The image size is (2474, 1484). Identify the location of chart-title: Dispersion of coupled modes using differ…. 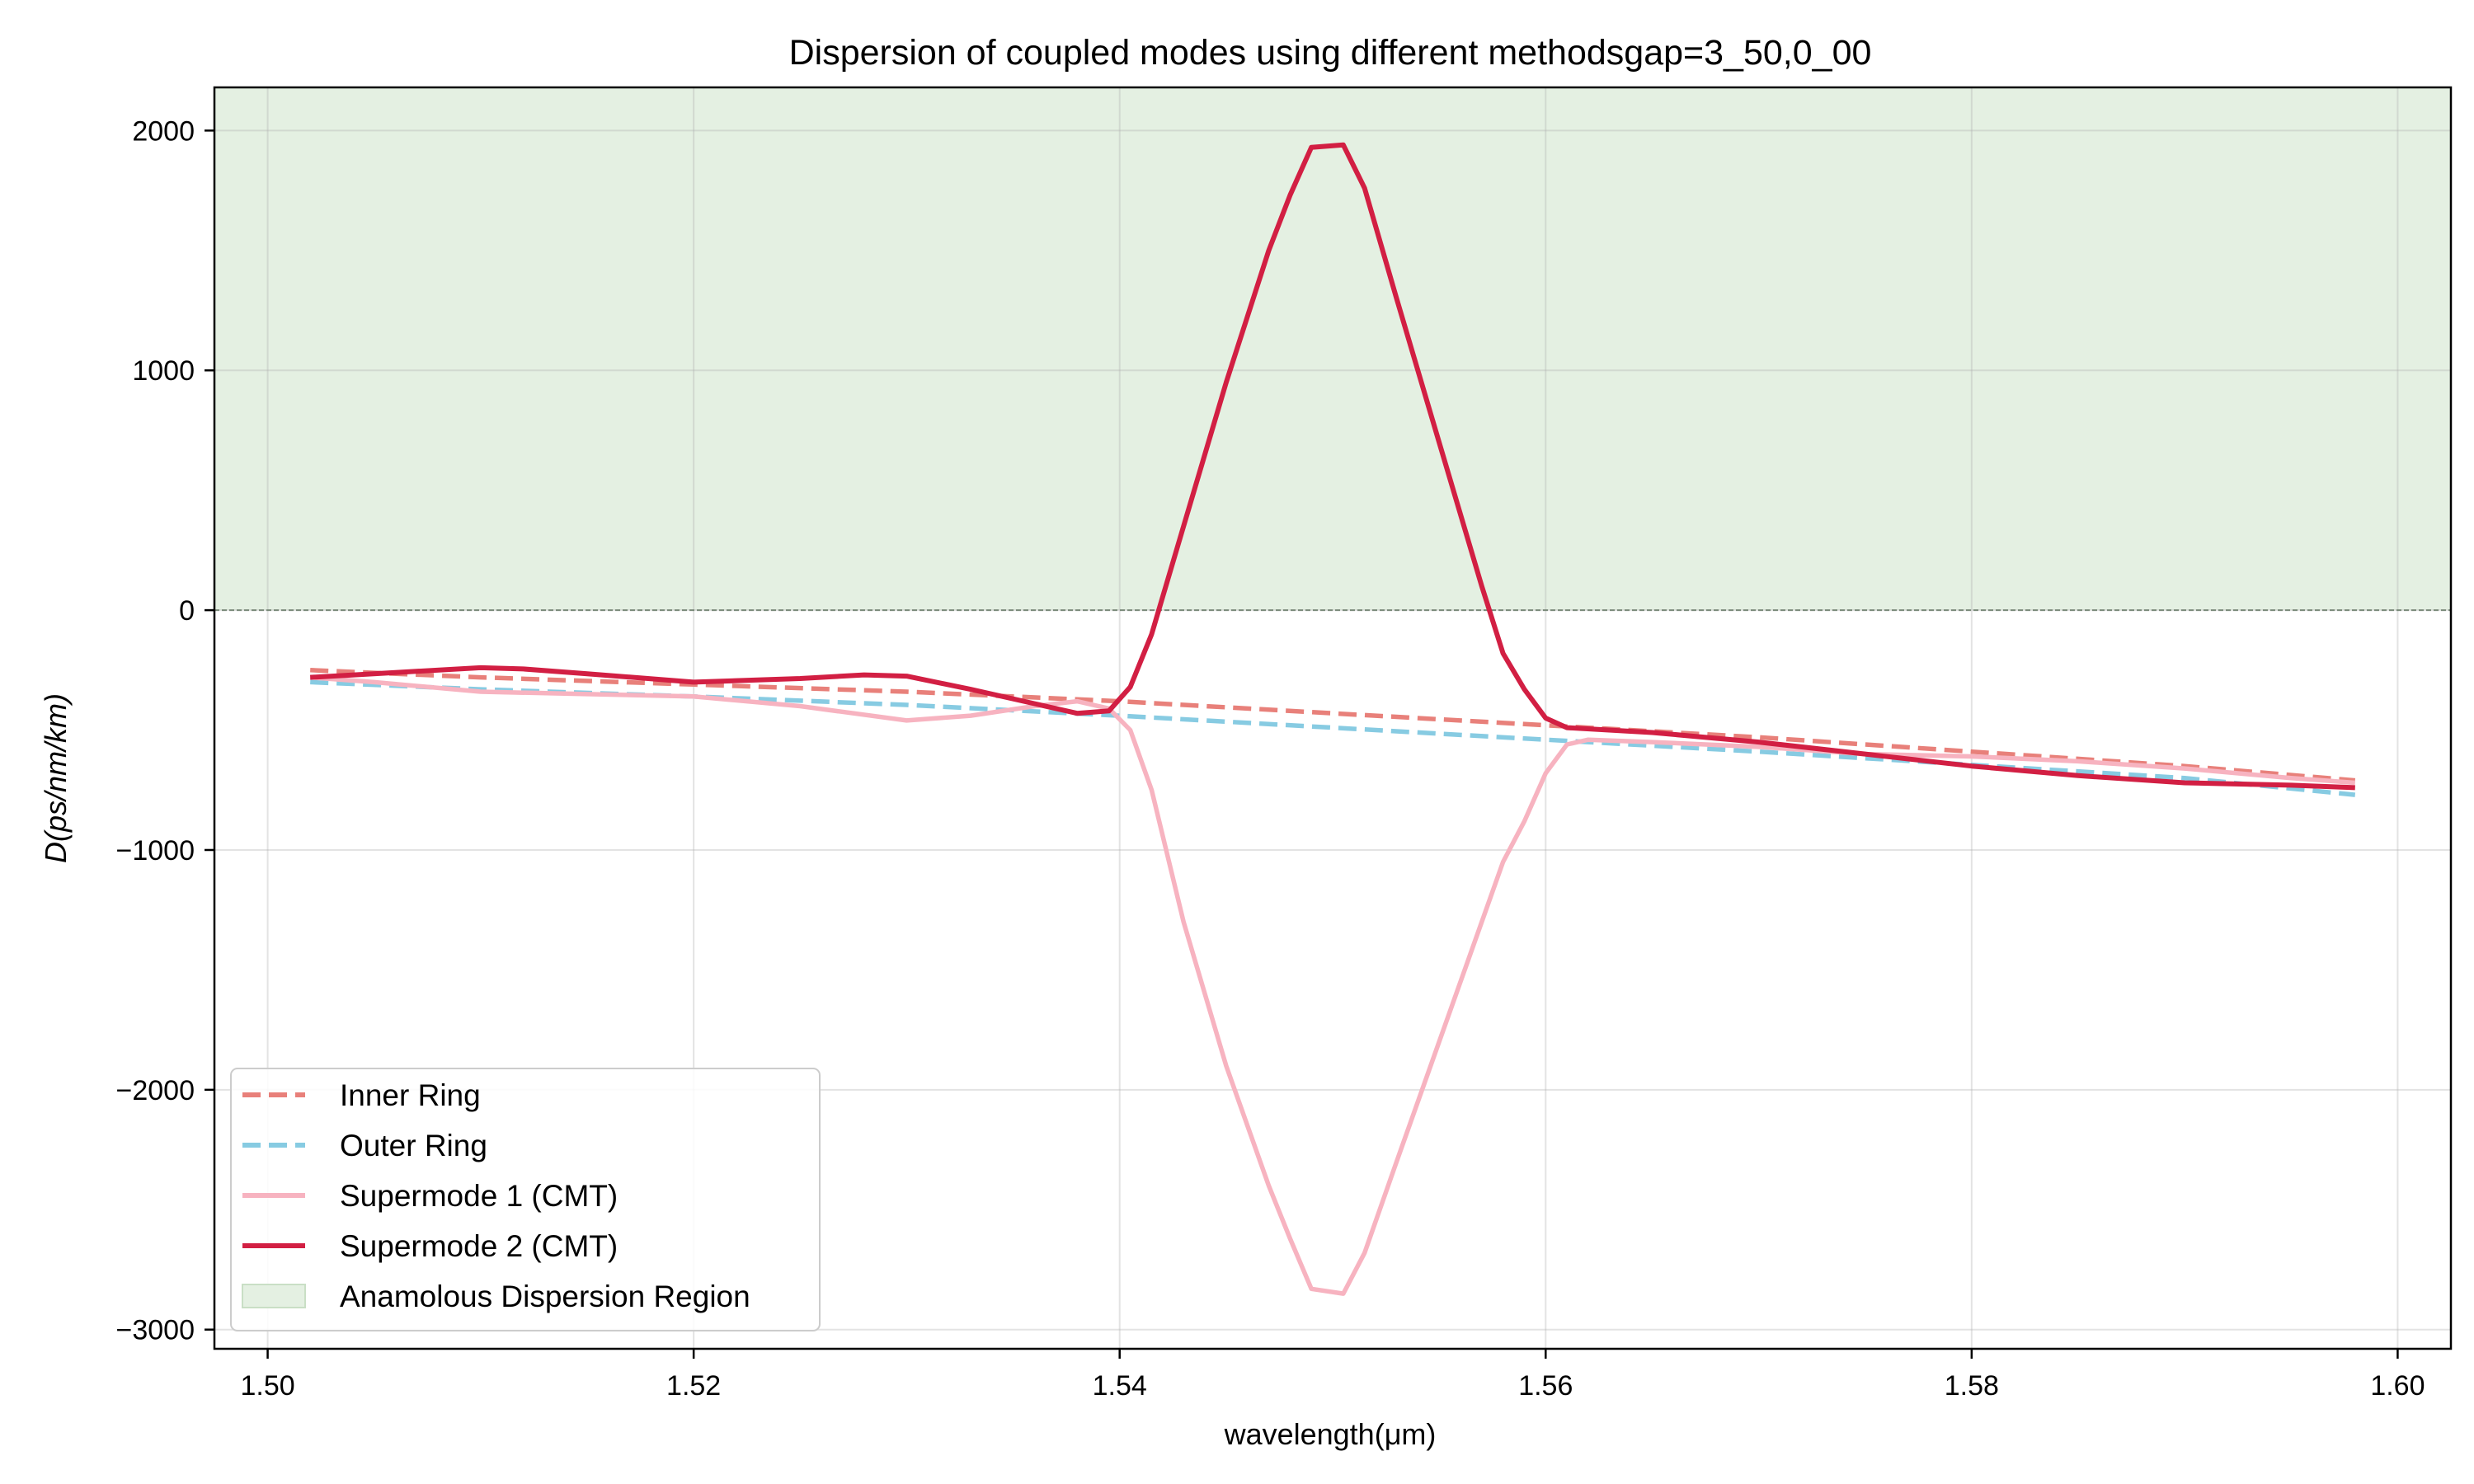
(1330, 53).